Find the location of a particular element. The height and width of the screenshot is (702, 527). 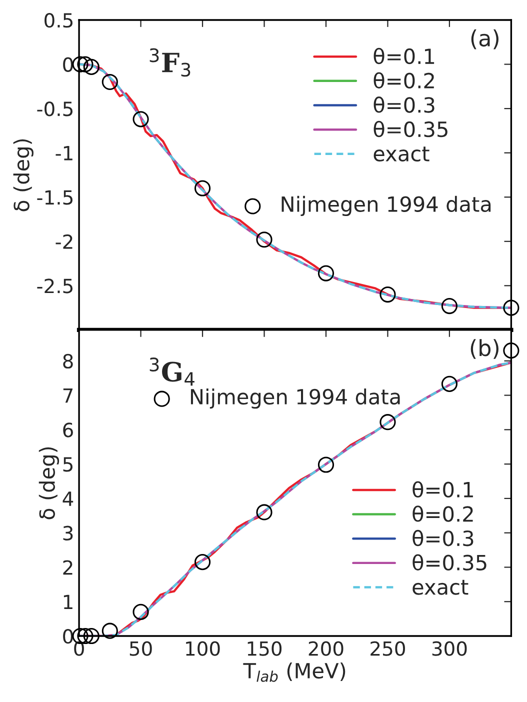

y-tick-label: -2.5 is located at coordinates (54, 286).